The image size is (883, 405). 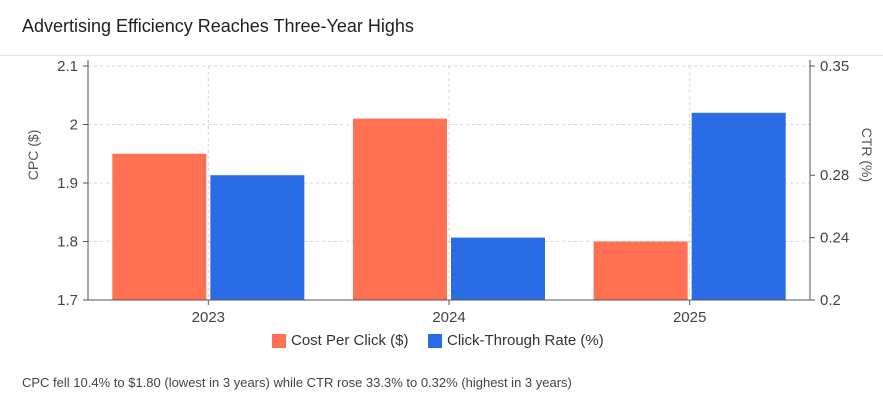 What do you see at coordinates (208, 317) in the screenshot?
I see `x-tick-label: 2023` at bounding box center [208, 317].